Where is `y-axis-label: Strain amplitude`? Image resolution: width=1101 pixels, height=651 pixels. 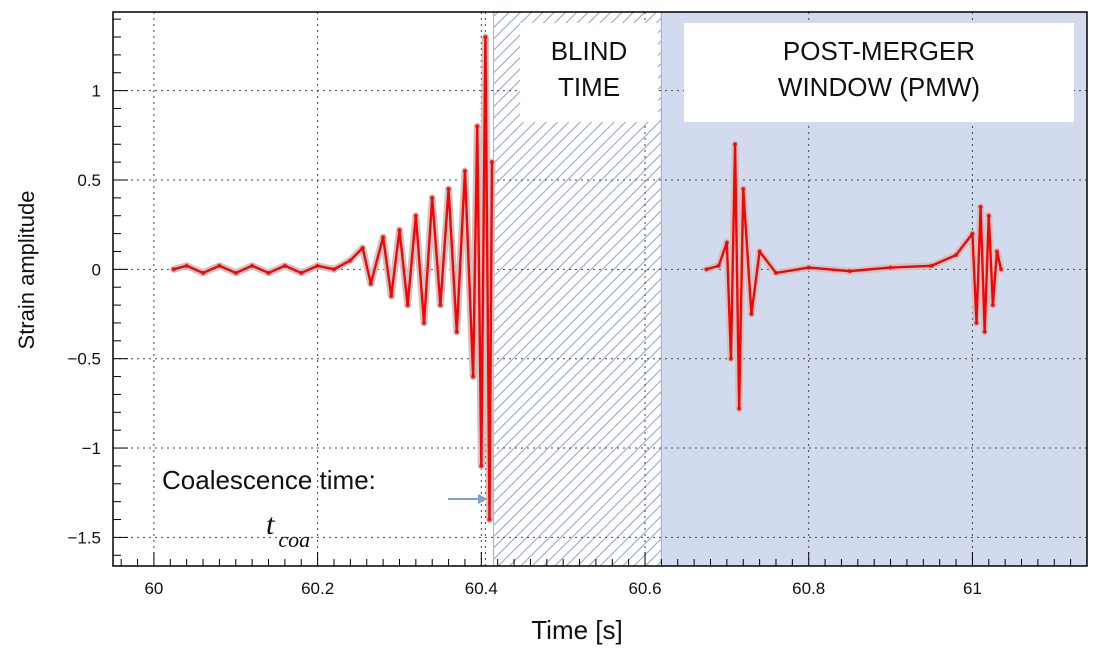
y-axis-label: Strain amplitude is located at coordinates (26, 270).